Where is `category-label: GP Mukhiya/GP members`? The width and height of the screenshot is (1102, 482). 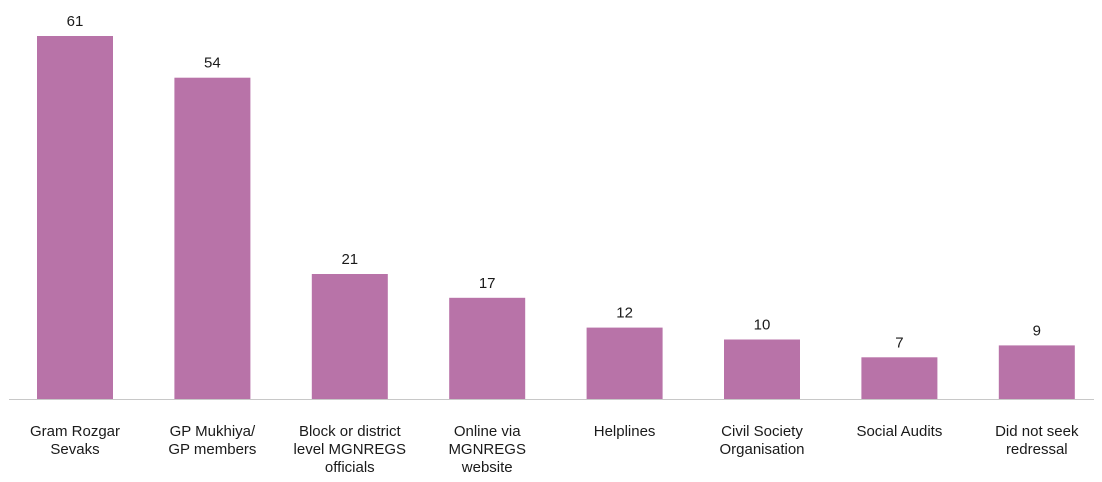 category-label: GP Mukhiya/GP members is located at coordinates (212, 440).